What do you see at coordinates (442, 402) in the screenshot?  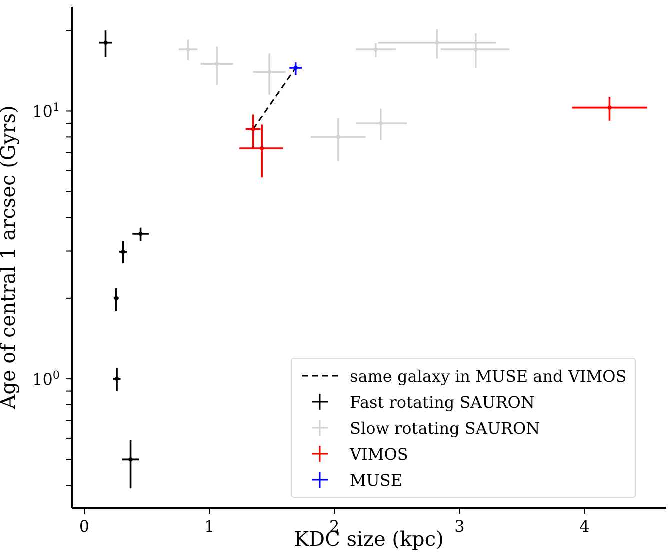 I see `legend-label: Fast rotating SAURON` at bounding box center [442, 402].